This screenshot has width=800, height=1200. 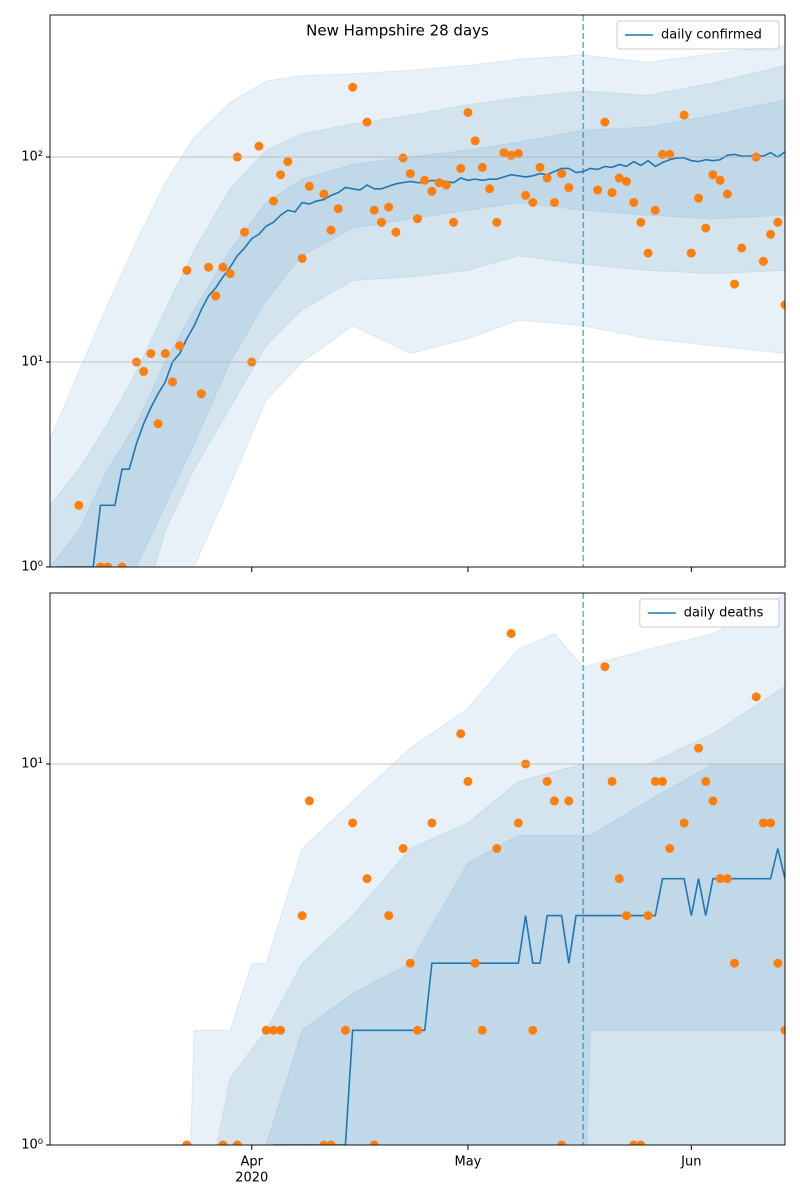 What do you see at coordinates (32, 1145) in the screenshot?
I see `y-tick-label: 10⁰` at bounding box center [32, 1145].